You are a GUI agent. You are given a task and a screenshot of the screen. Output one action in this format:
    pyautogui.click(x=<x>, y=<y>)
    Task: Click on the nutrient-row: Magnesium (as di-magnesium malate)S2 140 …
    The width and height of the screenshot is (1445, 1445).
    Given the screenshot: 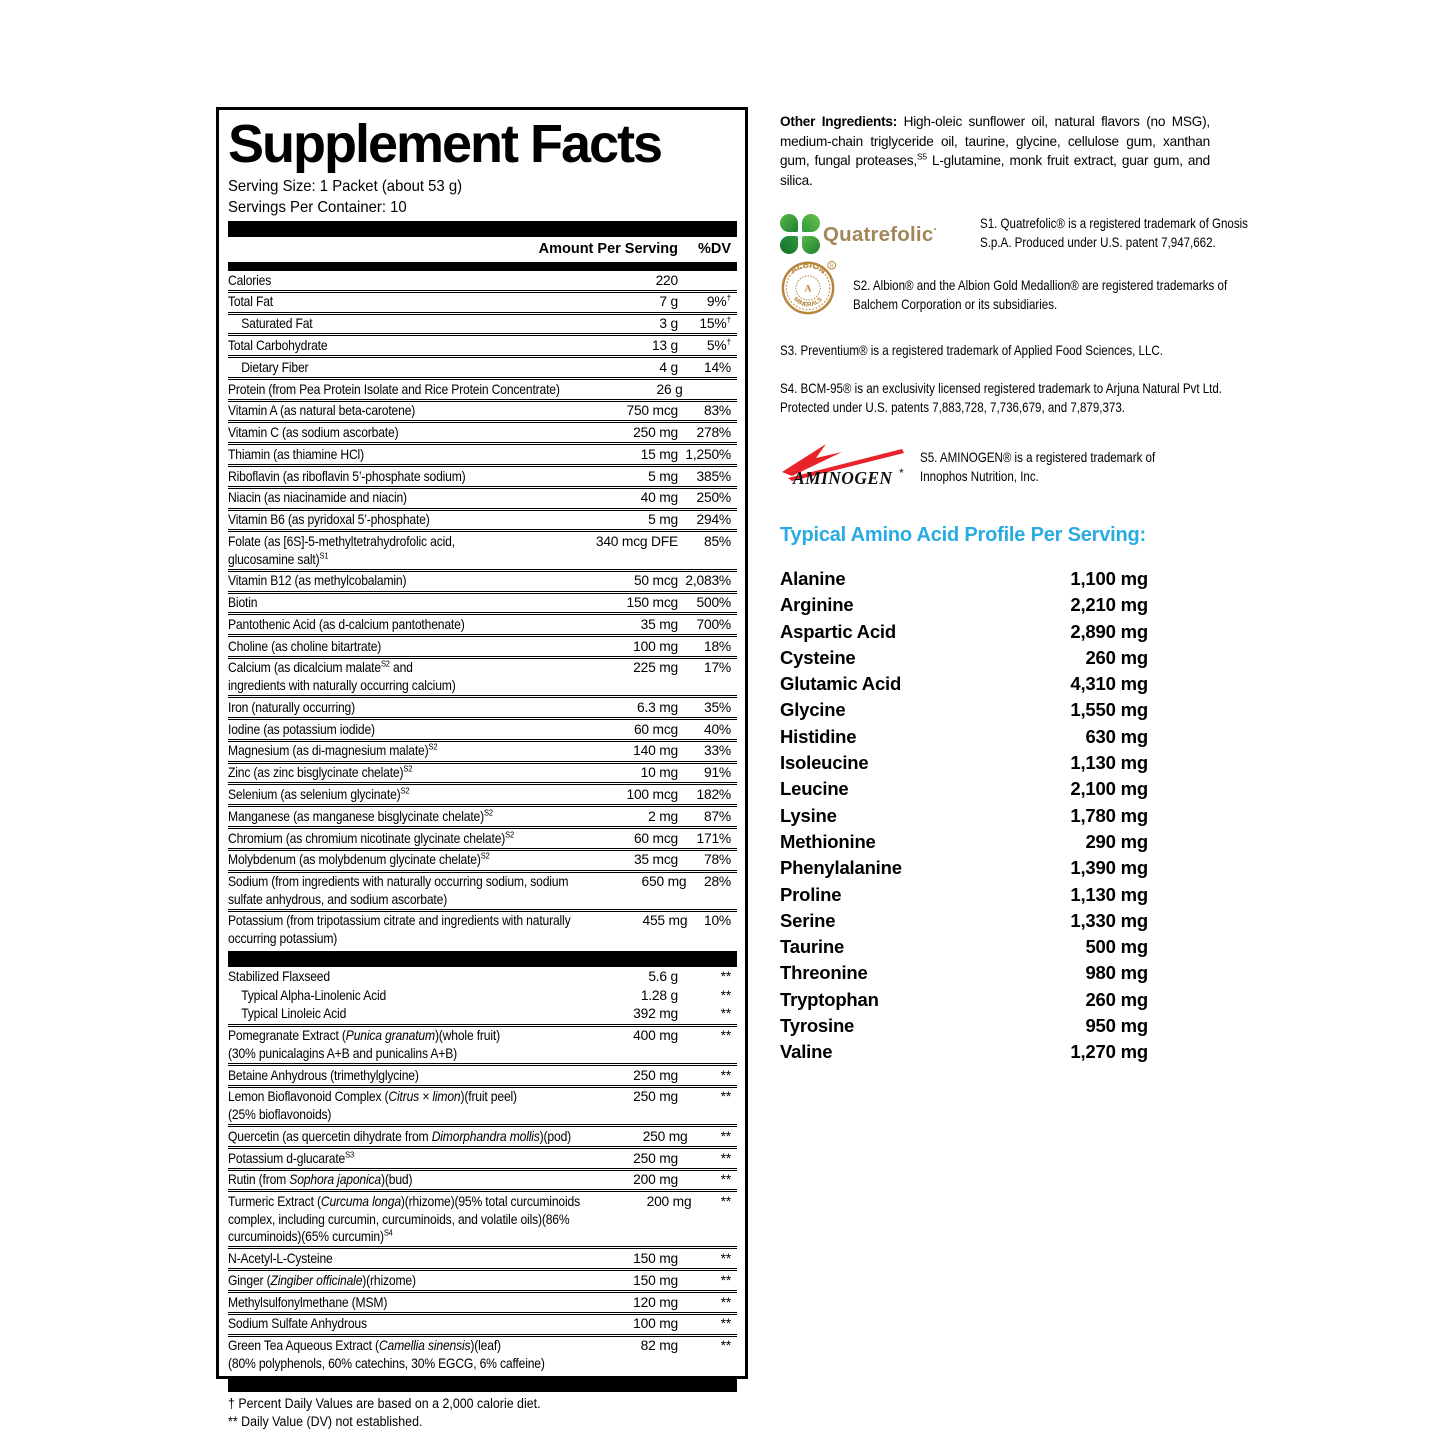 What is the action you would take?
    pyautogui.click(x=482, y=749)
    